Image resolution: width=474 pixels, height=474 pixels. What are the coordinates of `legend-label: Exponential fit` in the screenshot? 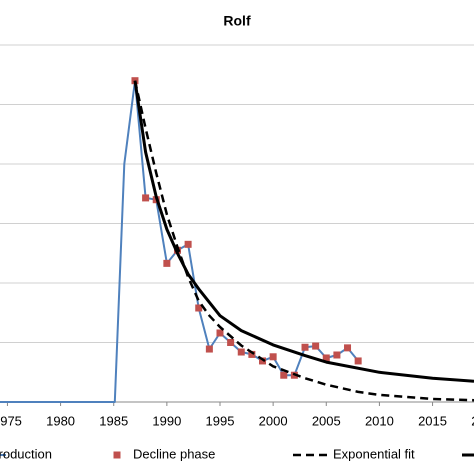 It's located at (374, 453).